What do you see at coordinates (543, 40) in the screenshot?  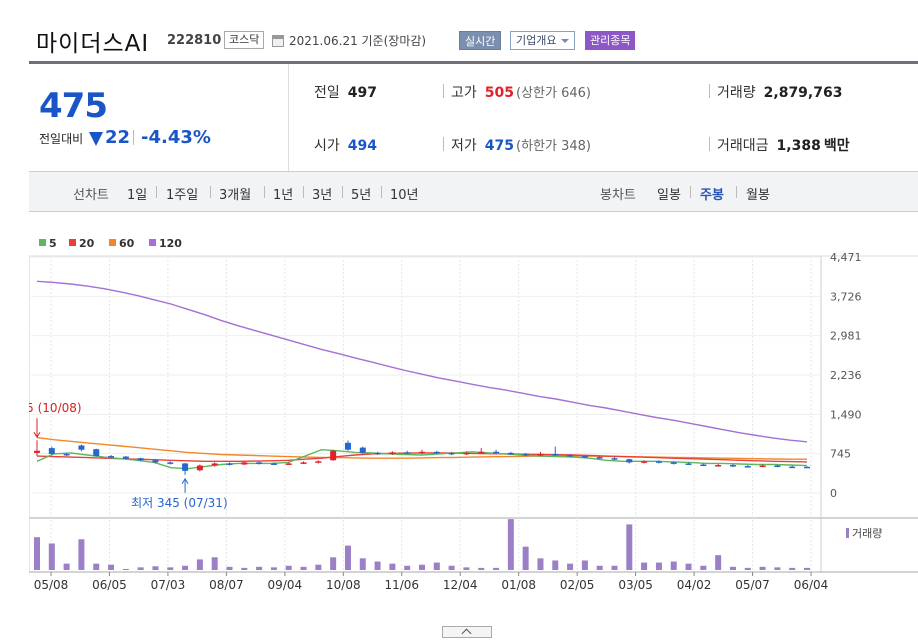 I see `company-overview-dropdown: 기업개요` at bounding box center [543, 40].